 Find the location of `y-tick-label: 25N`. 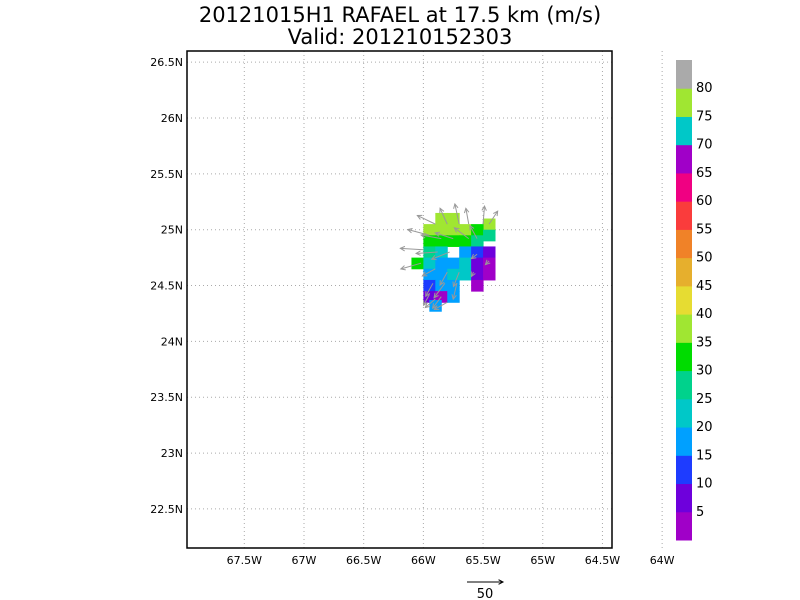

y-tick-label: 25N is located at coordinates (172, 230).